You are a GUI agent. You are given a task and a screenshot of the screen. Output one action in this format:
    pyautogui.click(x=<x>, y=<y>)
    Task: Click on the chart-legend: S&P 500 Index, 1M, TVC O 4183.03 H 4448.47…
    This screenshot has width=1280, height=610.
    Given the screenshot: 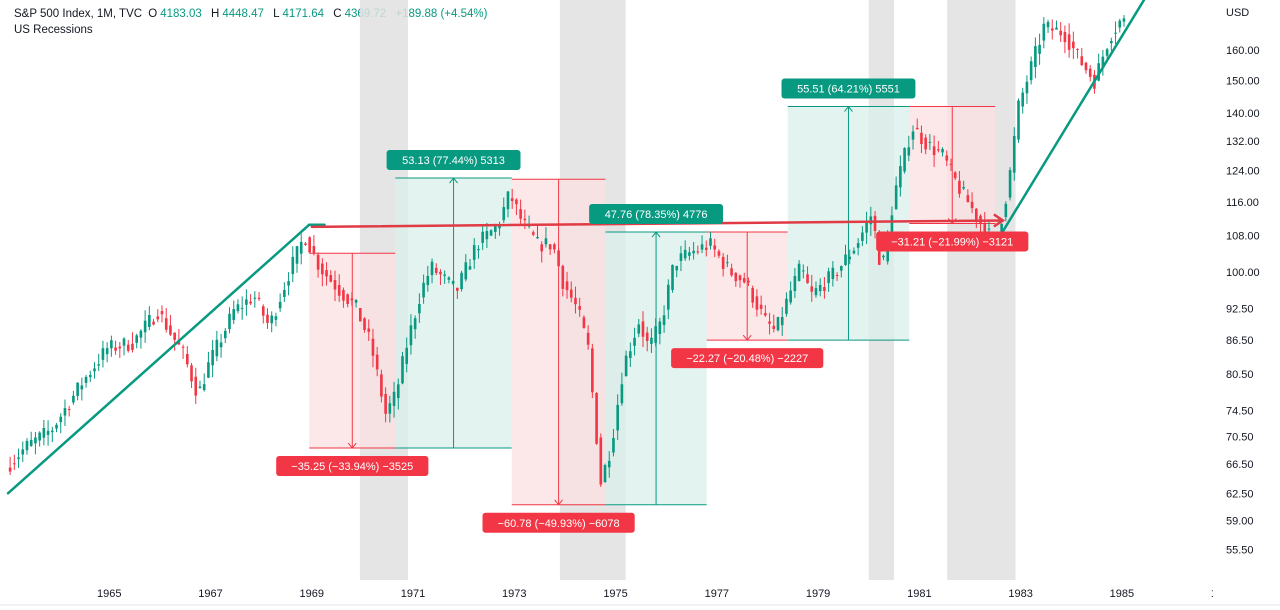 What is the action you would take?
    pyautogui.click(x=252, y=22)
    